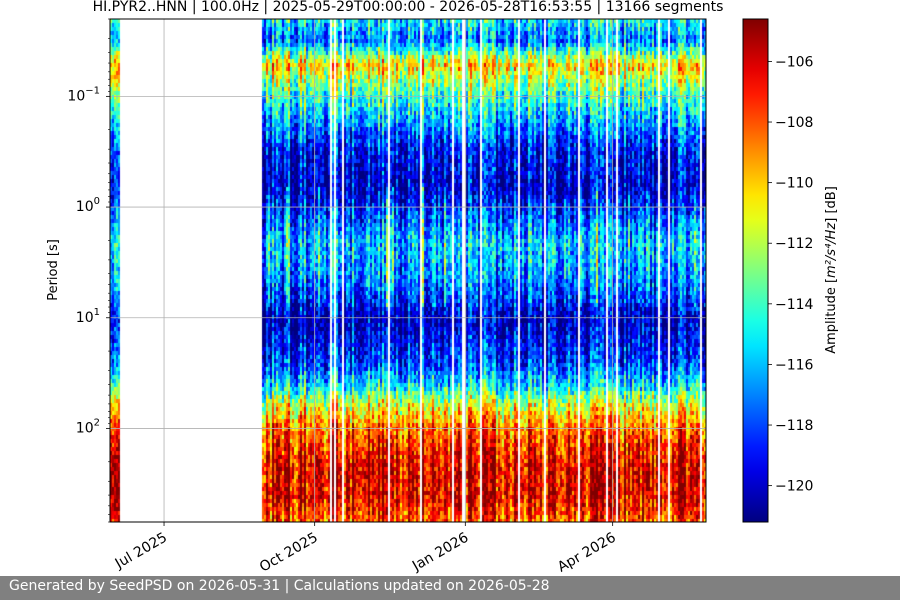  I want to click on y-axis-label: Period [s], so click(53, 270).